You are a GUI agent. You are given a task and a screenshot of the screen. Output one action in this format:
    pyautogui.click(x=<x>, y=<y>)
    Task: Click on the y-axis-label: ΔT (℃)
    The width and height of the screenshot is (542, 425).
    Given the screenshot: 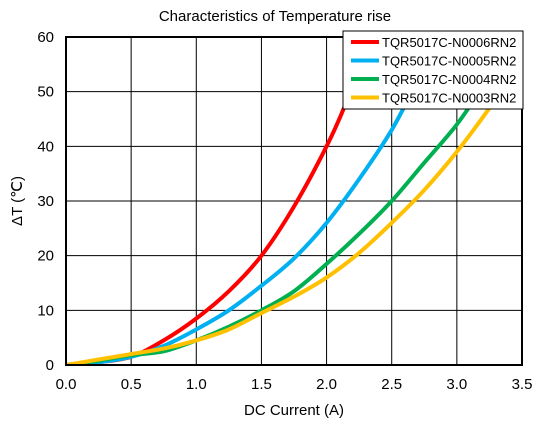 What is the action you would take?
    pyautogui.click(x=17, y=201)
    